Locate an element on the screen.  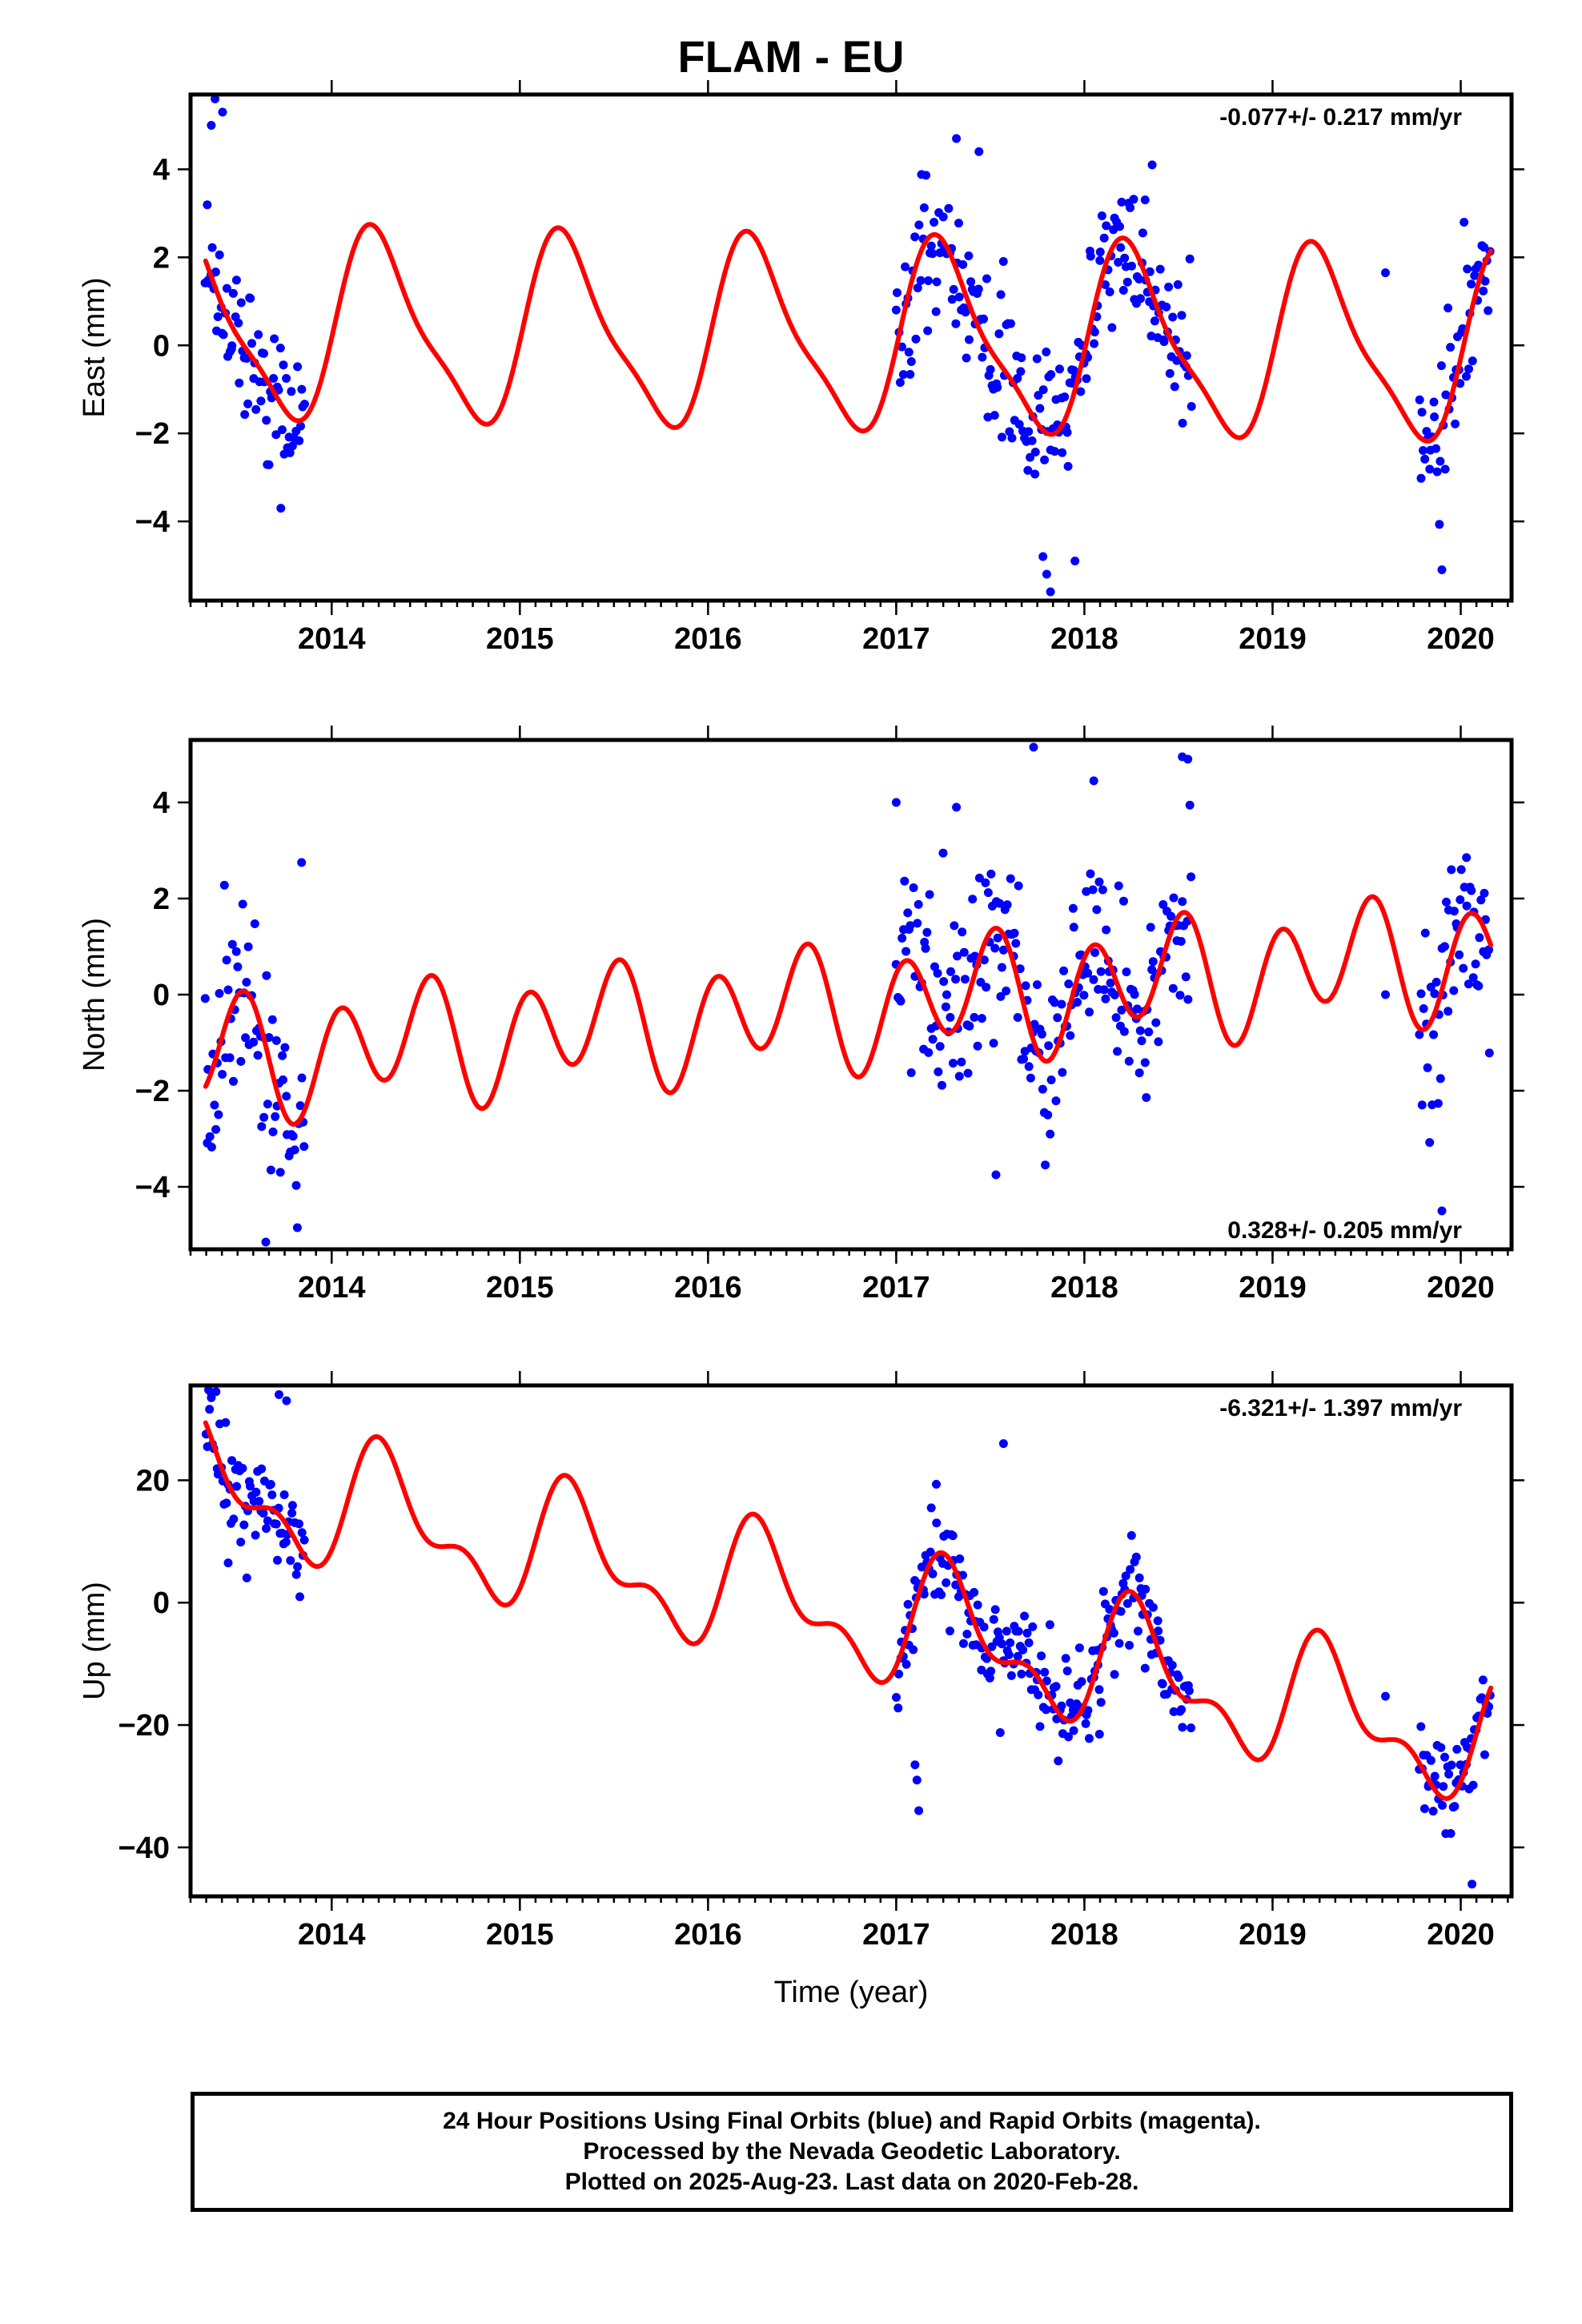
model-curve is located at coordinates (848, 1010).